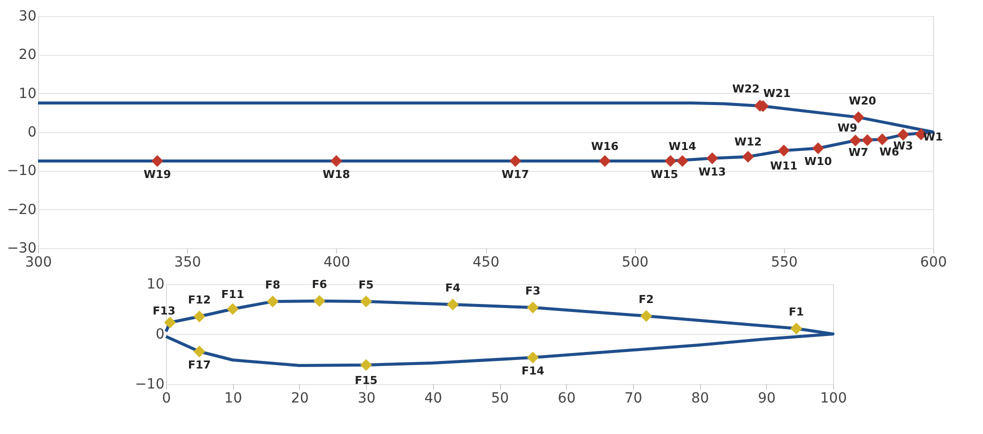 The image size is (983, 434). Describe the element at coordinates (158, 174) in the screenshot. I see `annotation: W19` at that location.